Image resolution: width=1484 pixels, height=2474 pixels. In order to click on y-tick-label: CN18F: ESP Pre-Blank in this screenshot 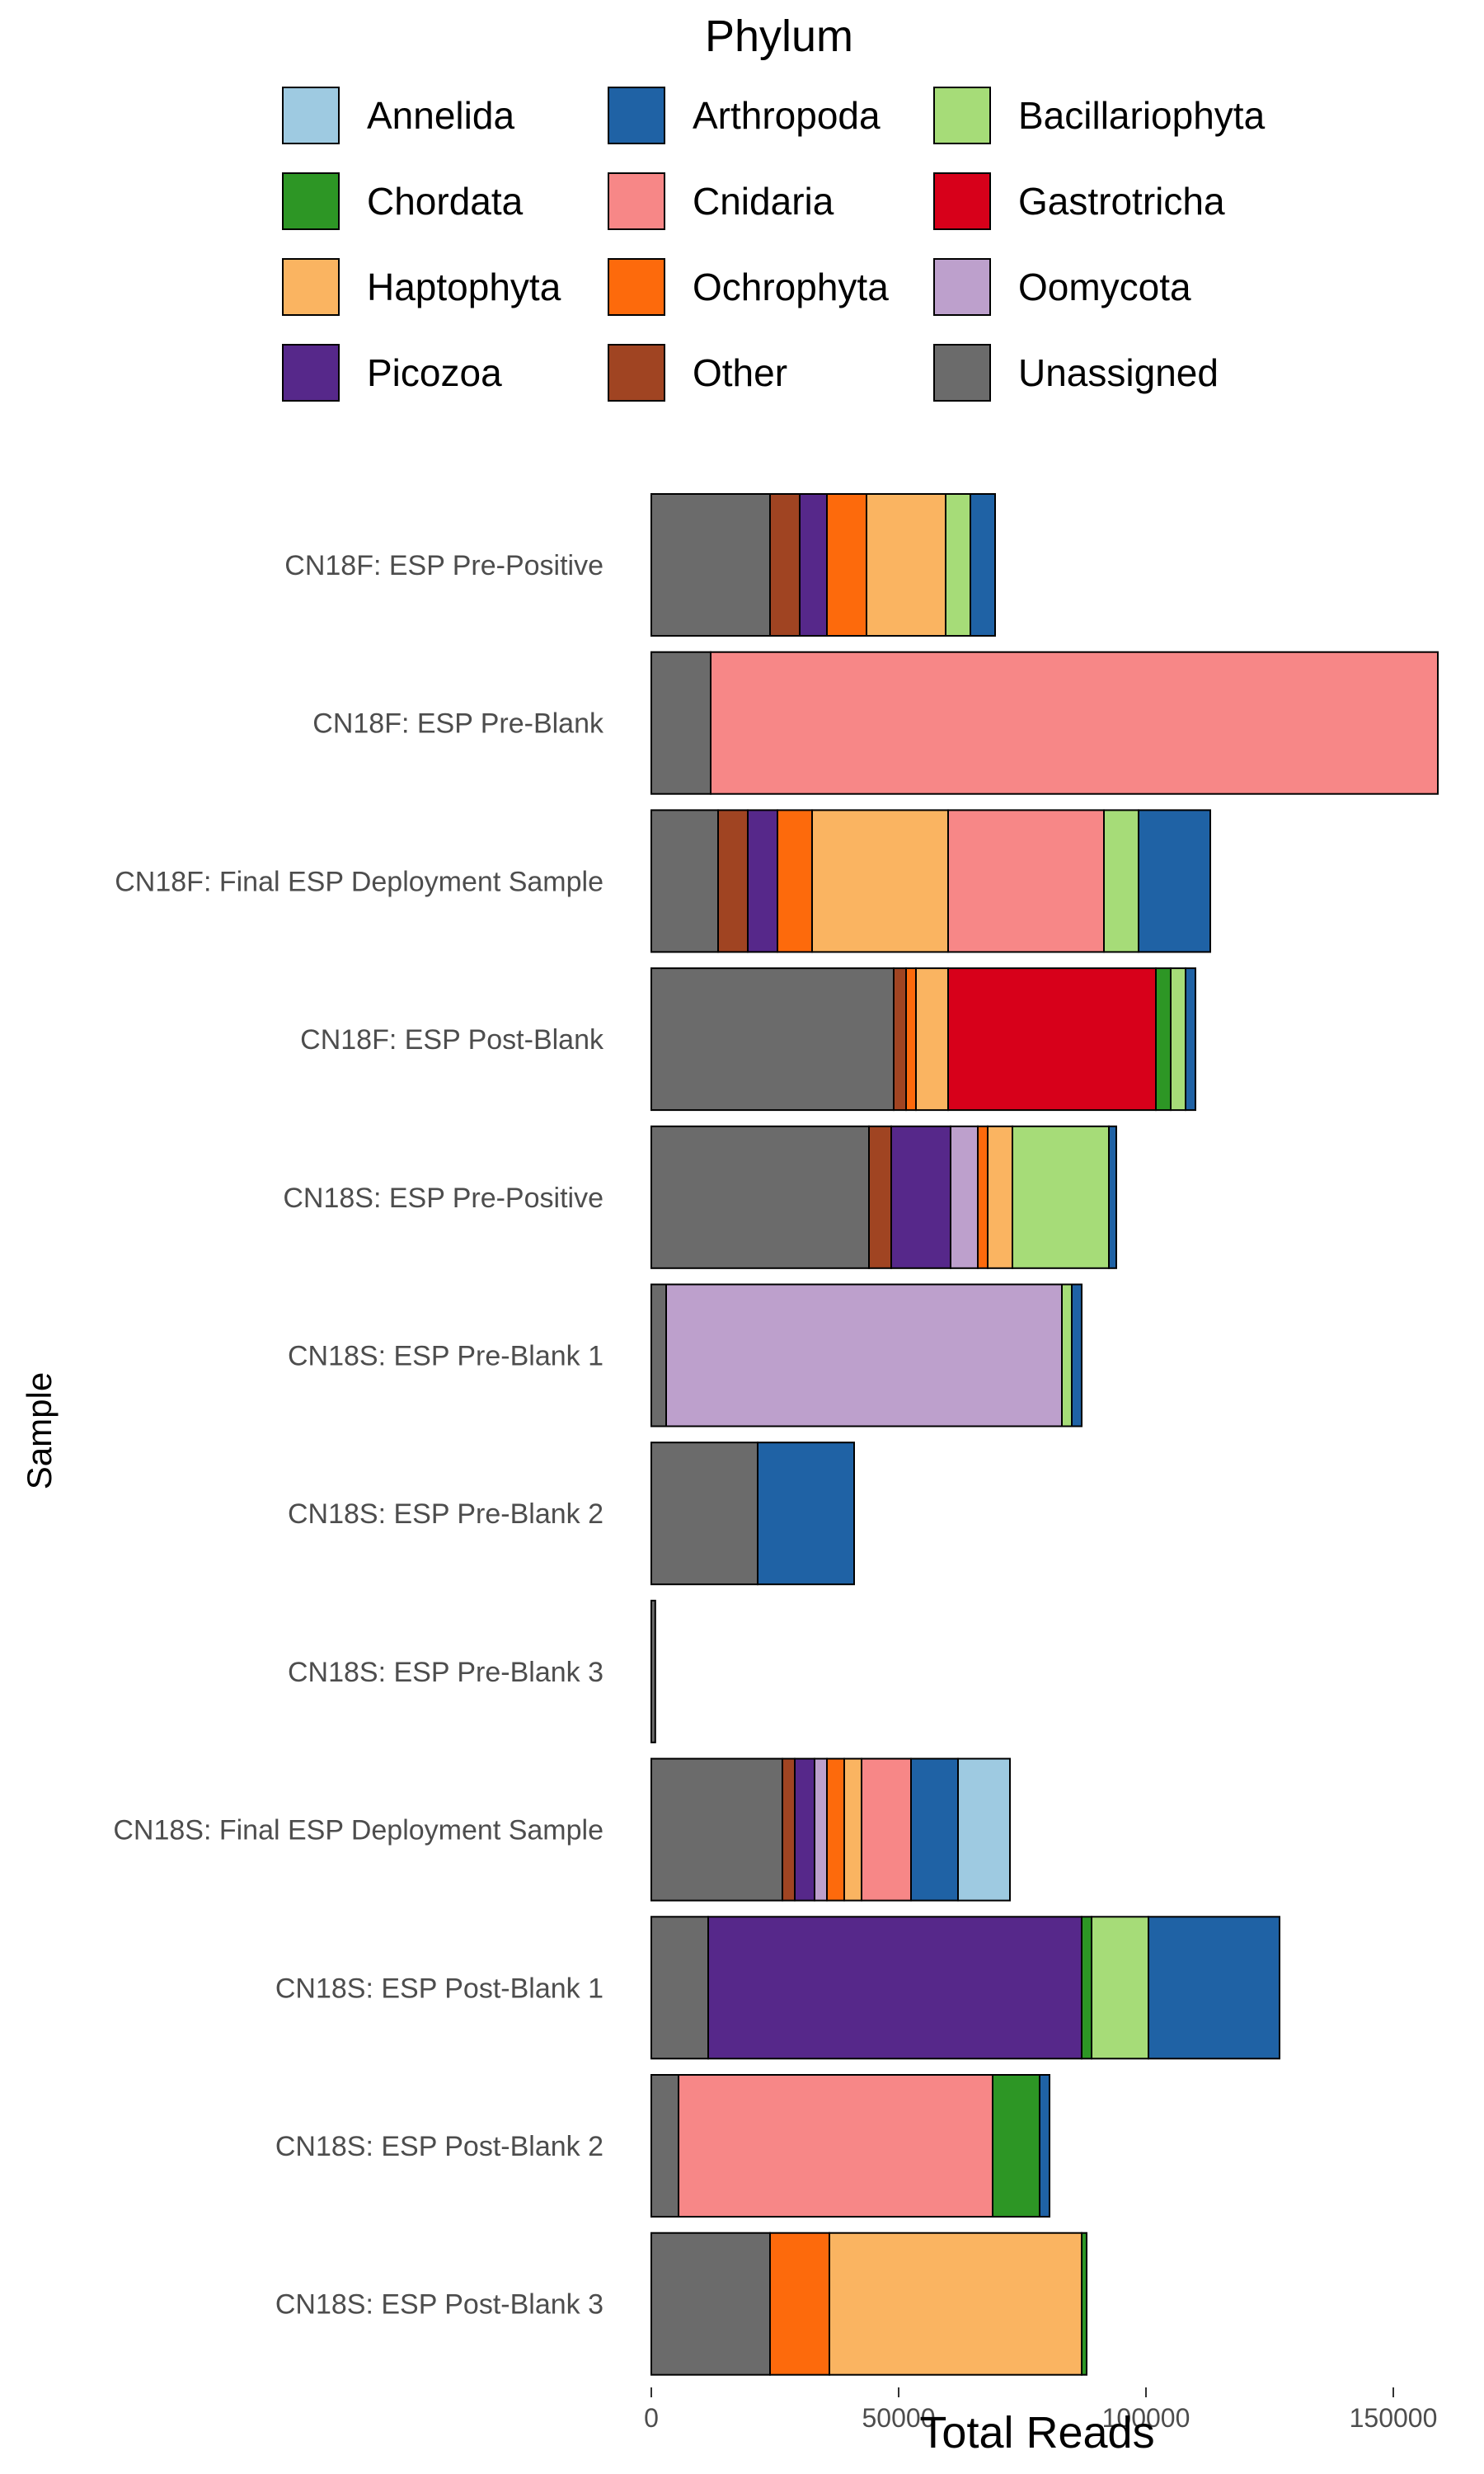, I will do `click(458, 724)`.